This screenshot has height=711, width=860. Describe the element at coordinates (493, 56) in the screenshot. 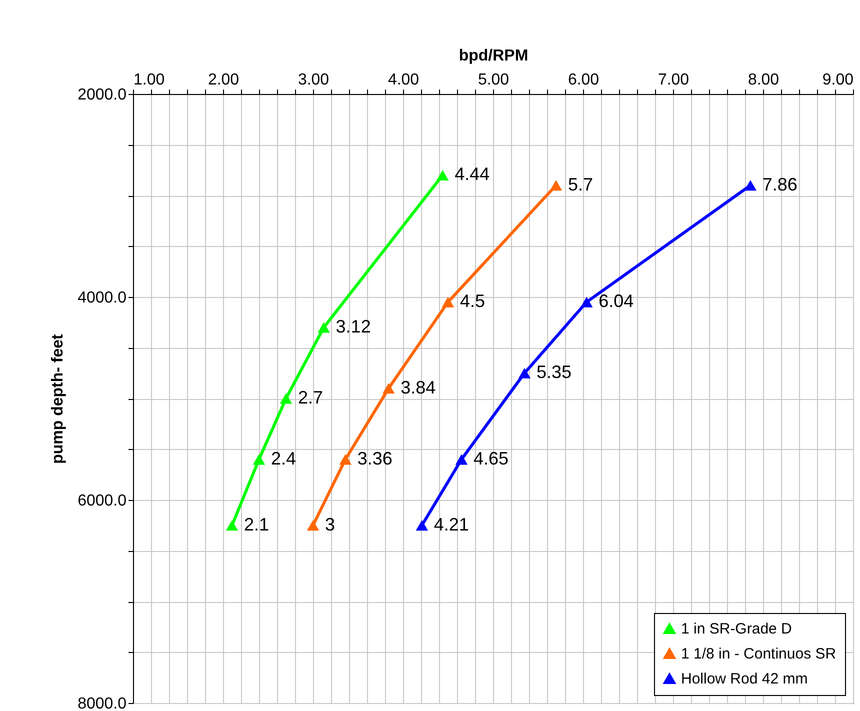

I see `x-axis-title: bpd/RPM` at that location.